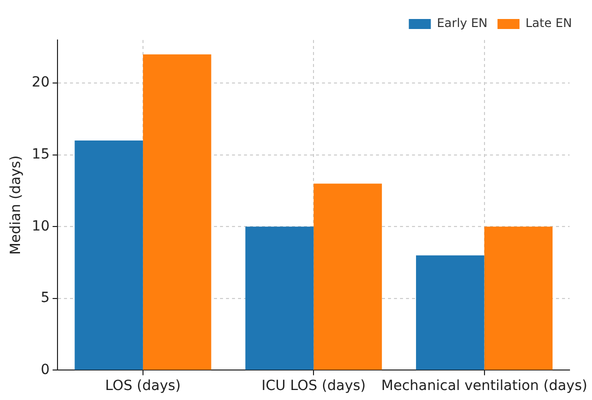 The height and width of the screenshot is (400, 592). Describe the element at coordinates (484, 386) in the screenshot. I see `x-tick-label: Mechanical ventilation (days)` at that location.